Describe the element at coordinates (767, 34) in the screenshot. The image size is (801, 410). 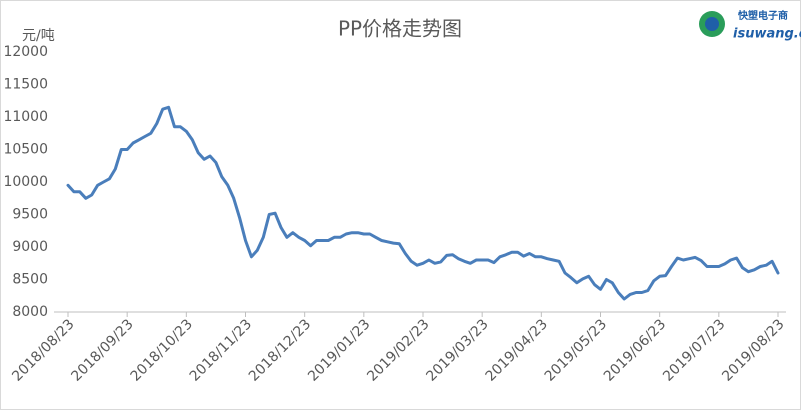
I see `logo-site: isuwang.co` at that location.